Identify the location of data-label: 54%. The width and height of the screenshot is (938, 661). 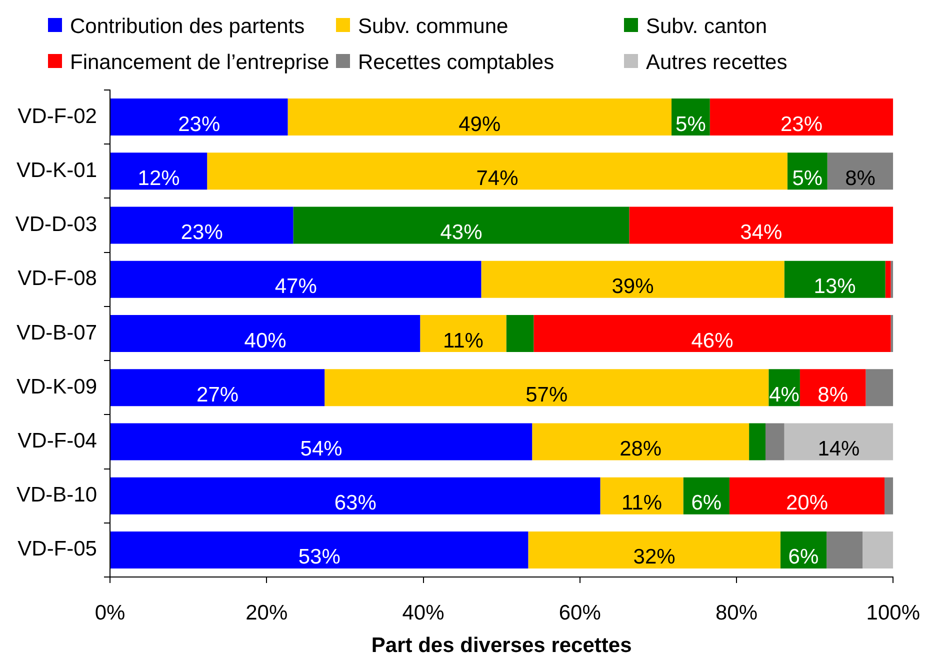
(321, 449).